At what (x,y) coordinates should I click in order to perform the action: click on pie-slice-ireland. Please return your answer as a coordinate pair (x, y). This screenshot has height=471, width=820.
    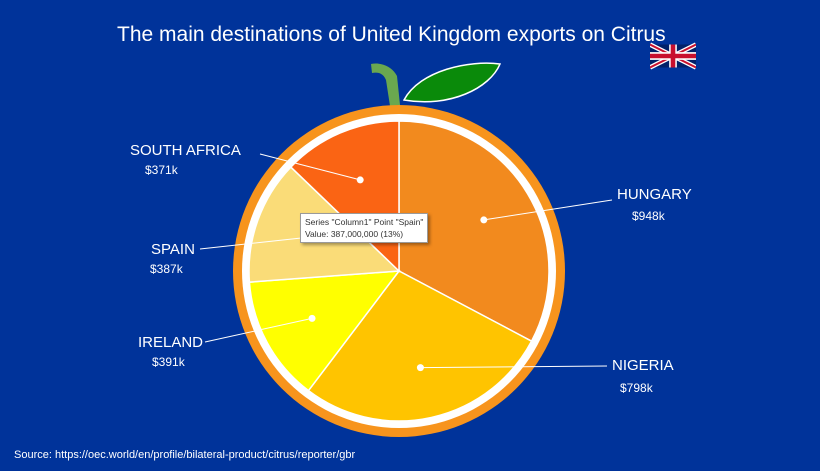
    Looking at the image, I should click on (324, 331).